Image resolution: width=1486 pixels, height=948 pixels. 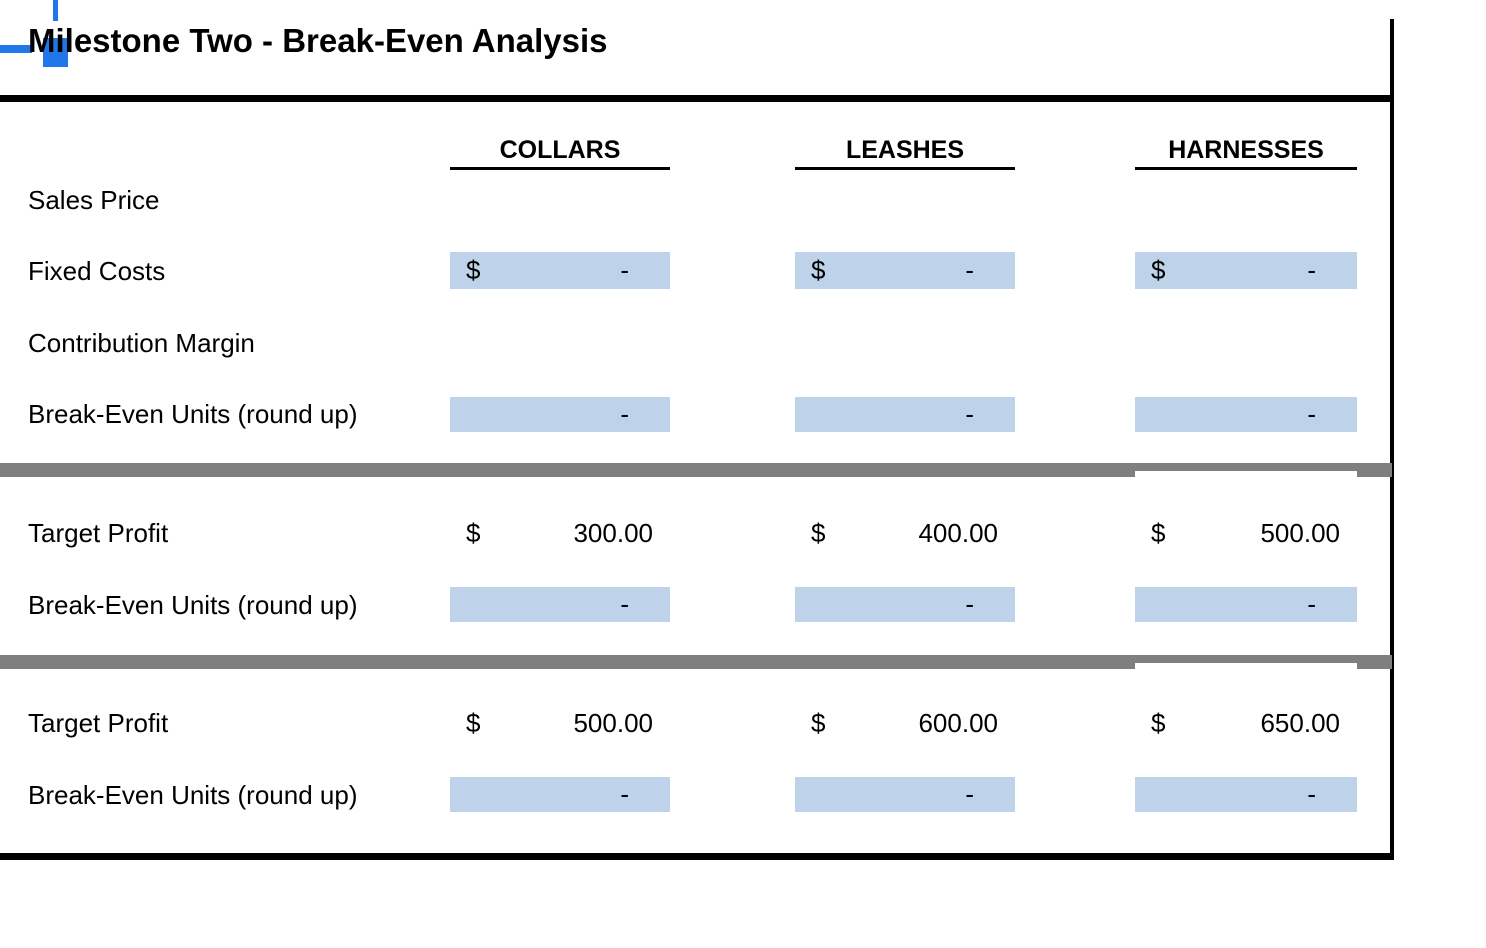 What do you see at coordinates (193, 795) in the screenshot?
I see `row-label-break-even-units-3: Break-Even Units (round up)` at bounding box center [193, 795].